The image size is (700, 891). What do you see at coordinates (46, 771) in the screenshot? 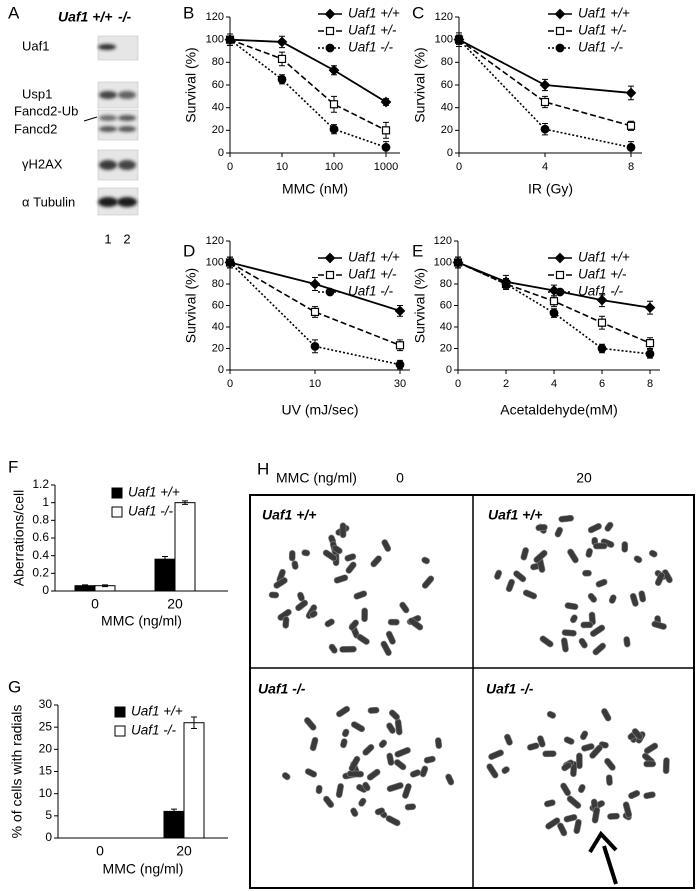
I see `y-tick-label: 15` at bounding box center [46, 771].